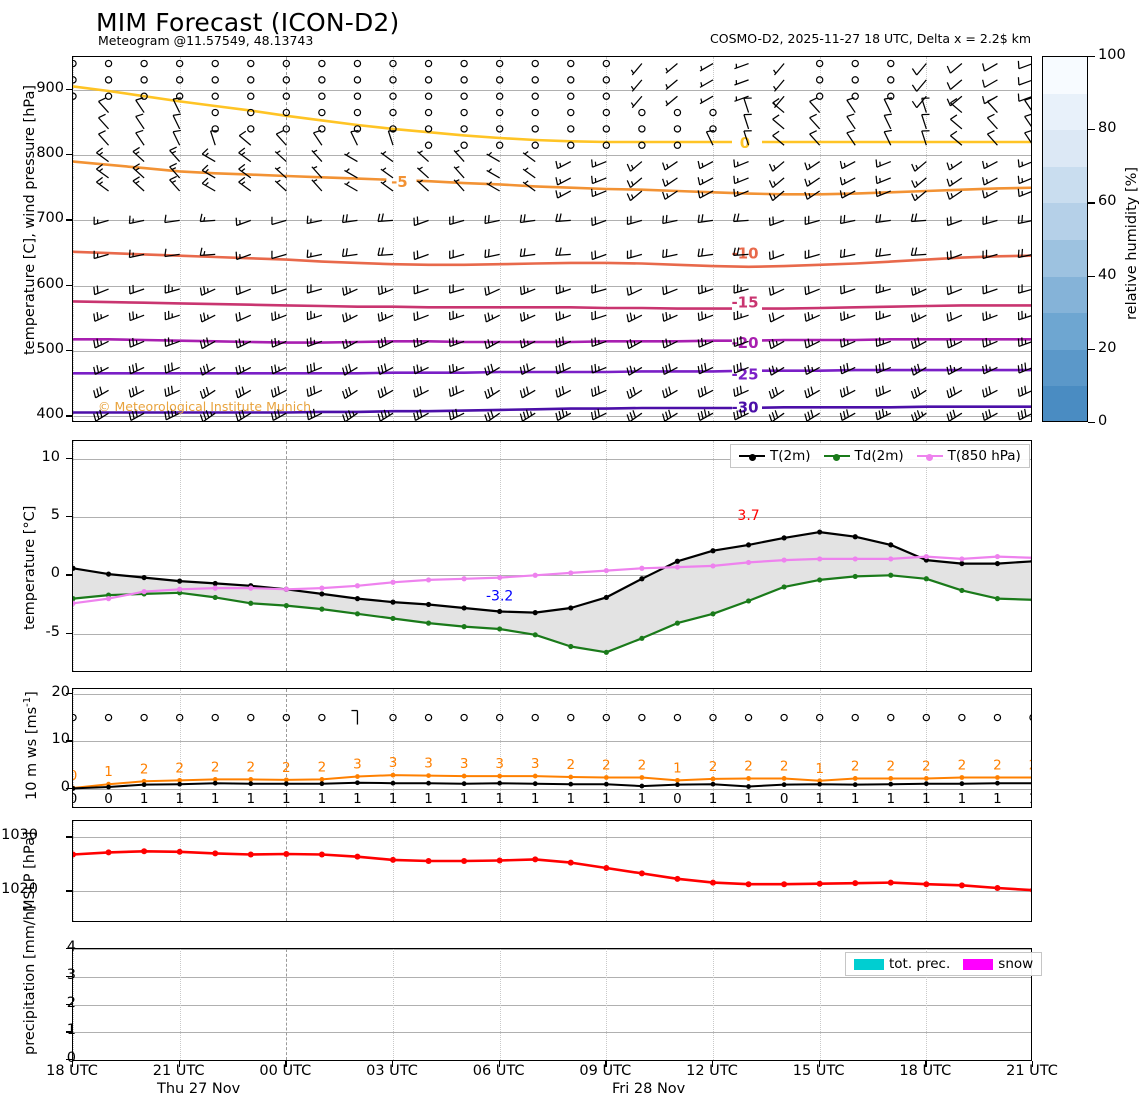 The image size is (1148, 1105). Describe the element at coordinates (836, 457) in the screenshot. I see `legend-line-td2m` at that location.